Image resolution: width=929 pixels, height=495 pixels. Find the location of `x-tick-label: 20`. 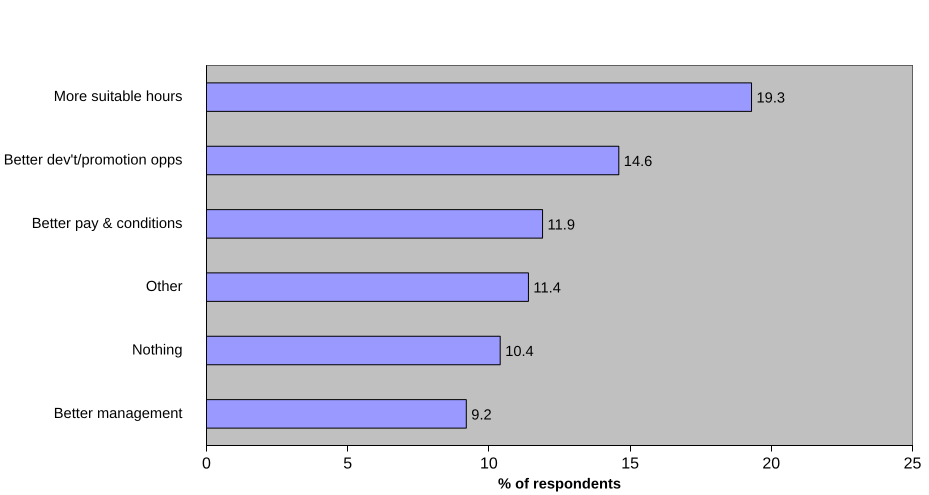

x-tick-label: 20 is located at coordinates (771, 464).